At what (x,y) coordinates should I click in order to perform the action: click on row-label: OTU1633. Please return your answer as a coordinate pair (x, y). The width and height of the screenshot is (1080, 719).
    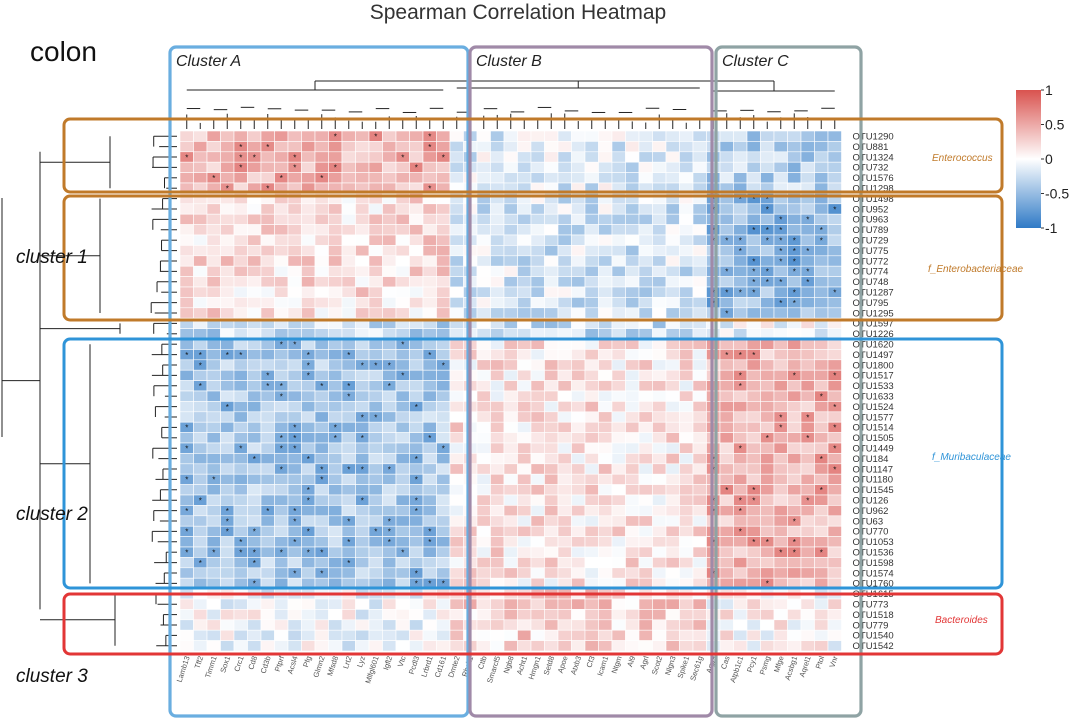
    Looking at the image, I should click on (873, 397).